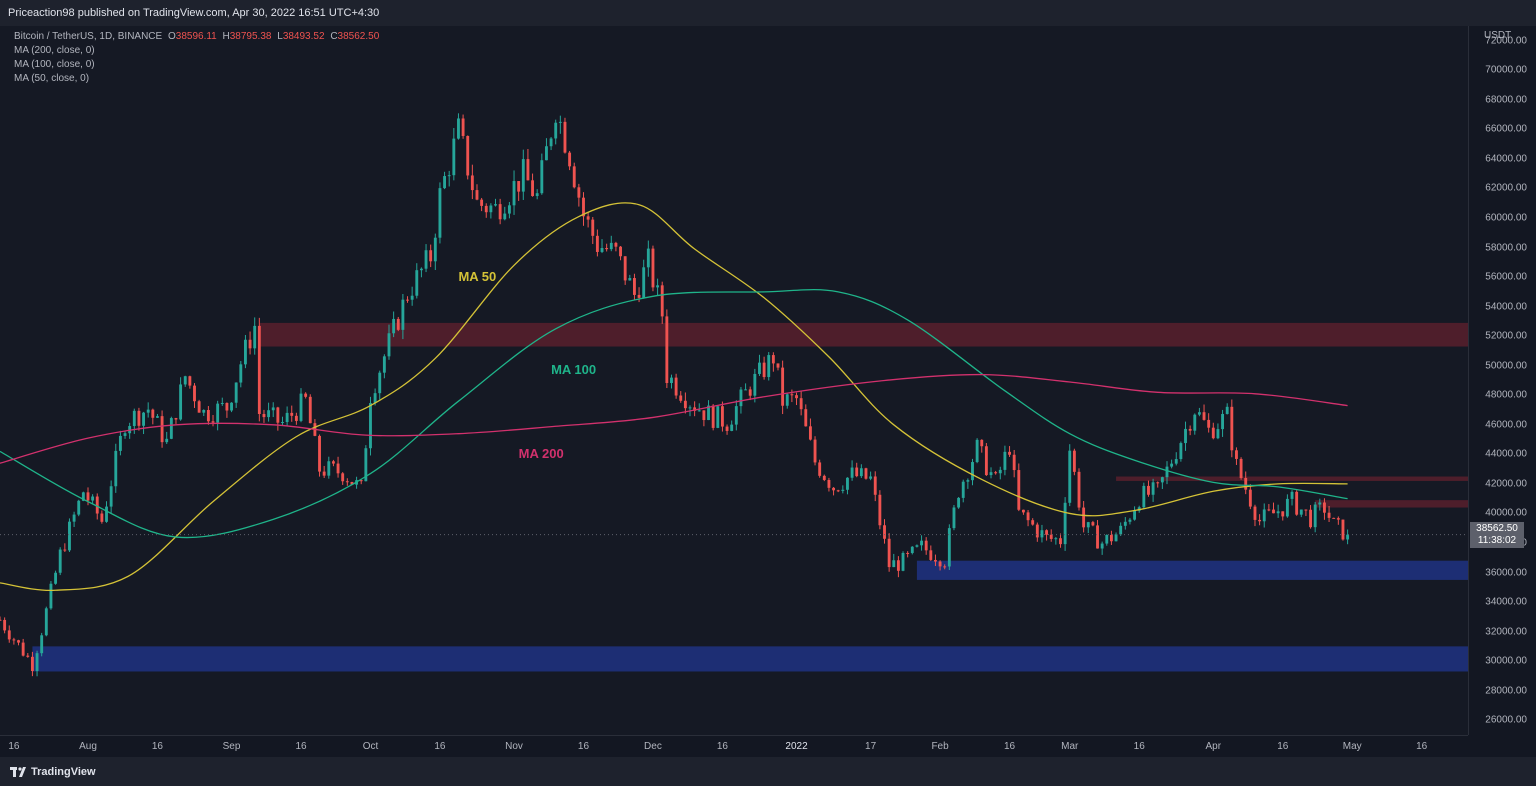  Describe the element at coordinates (53, 772) in the screenshot. I see `brand: TradingView` at that location.